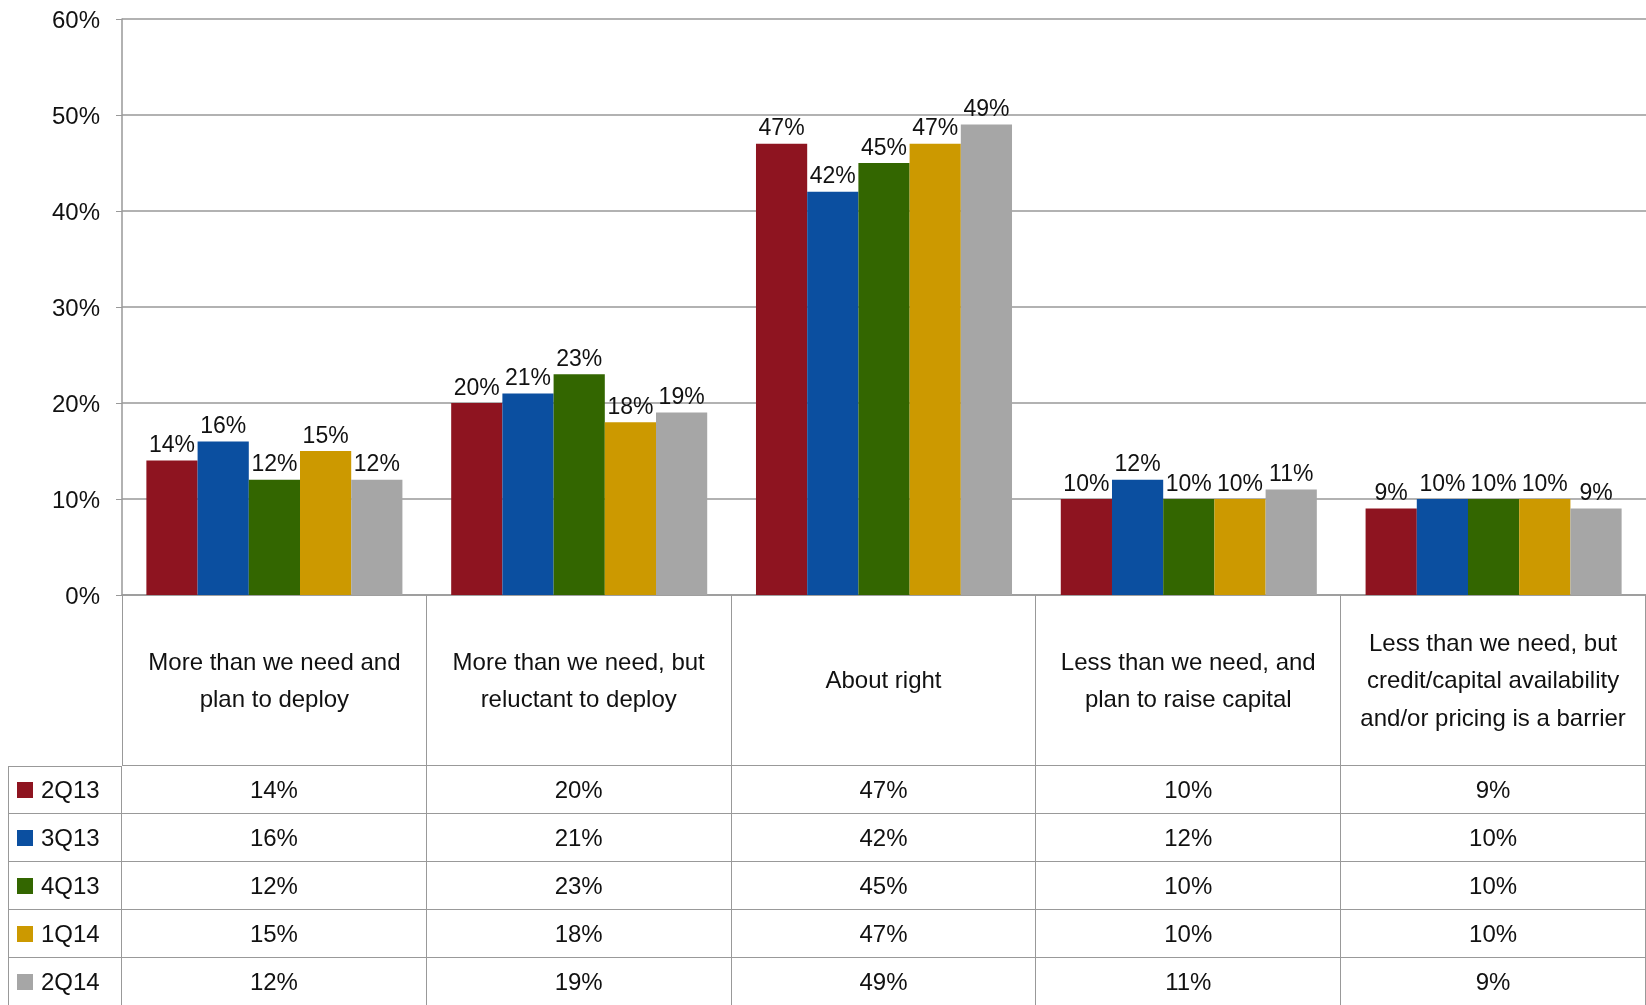  Describe the element at coordinates (70, 885) in the screenshot. I see `legend-label: 4Q13` at that location.